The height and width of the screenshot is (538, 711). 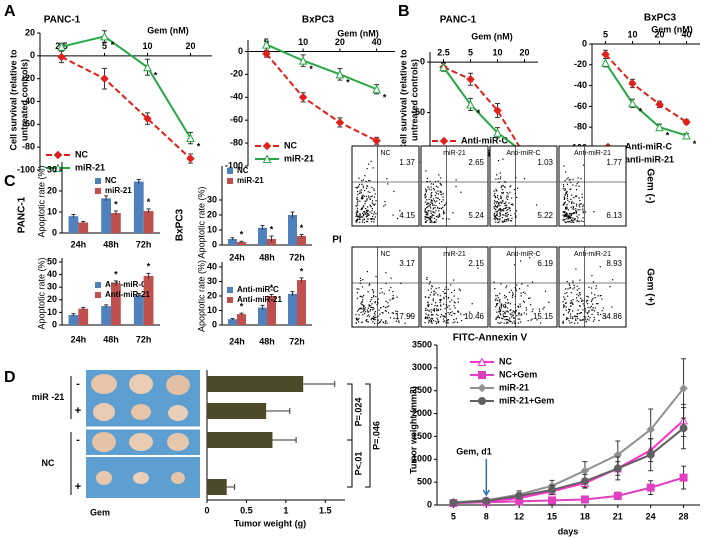 What do you see at coordinates (321, 97) in the screenshot?
I see `series-line` at bounding box center [321, 97].